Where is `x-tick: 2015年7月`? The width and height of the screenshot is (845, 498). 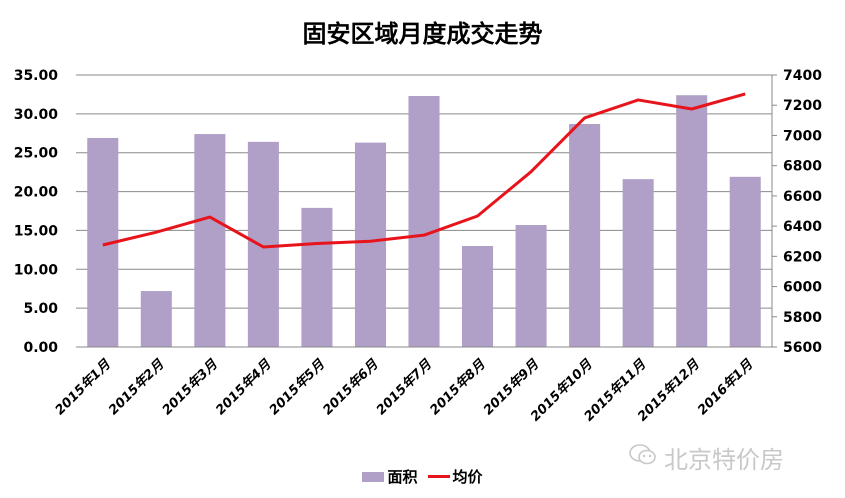 x-tick: 2015年7月 is located at coordinates (404, 387).